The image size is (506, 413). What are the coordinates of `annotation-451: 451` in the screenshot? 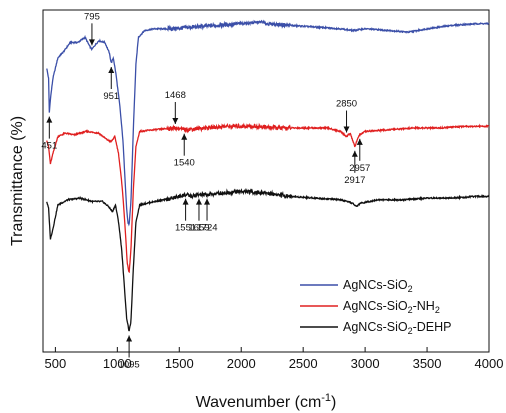 It's located at (49, 134).